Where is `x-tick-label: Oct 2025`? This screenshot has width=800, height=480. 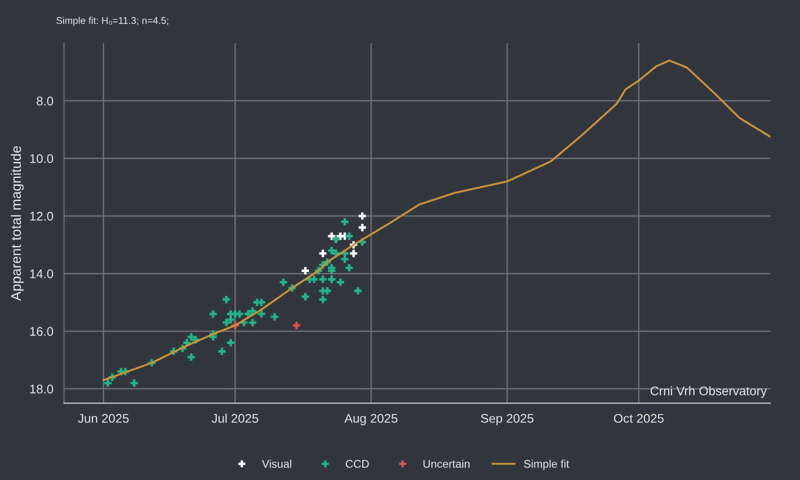 x-tick-label: Oct 2025 is located at coordinates (639, 418).